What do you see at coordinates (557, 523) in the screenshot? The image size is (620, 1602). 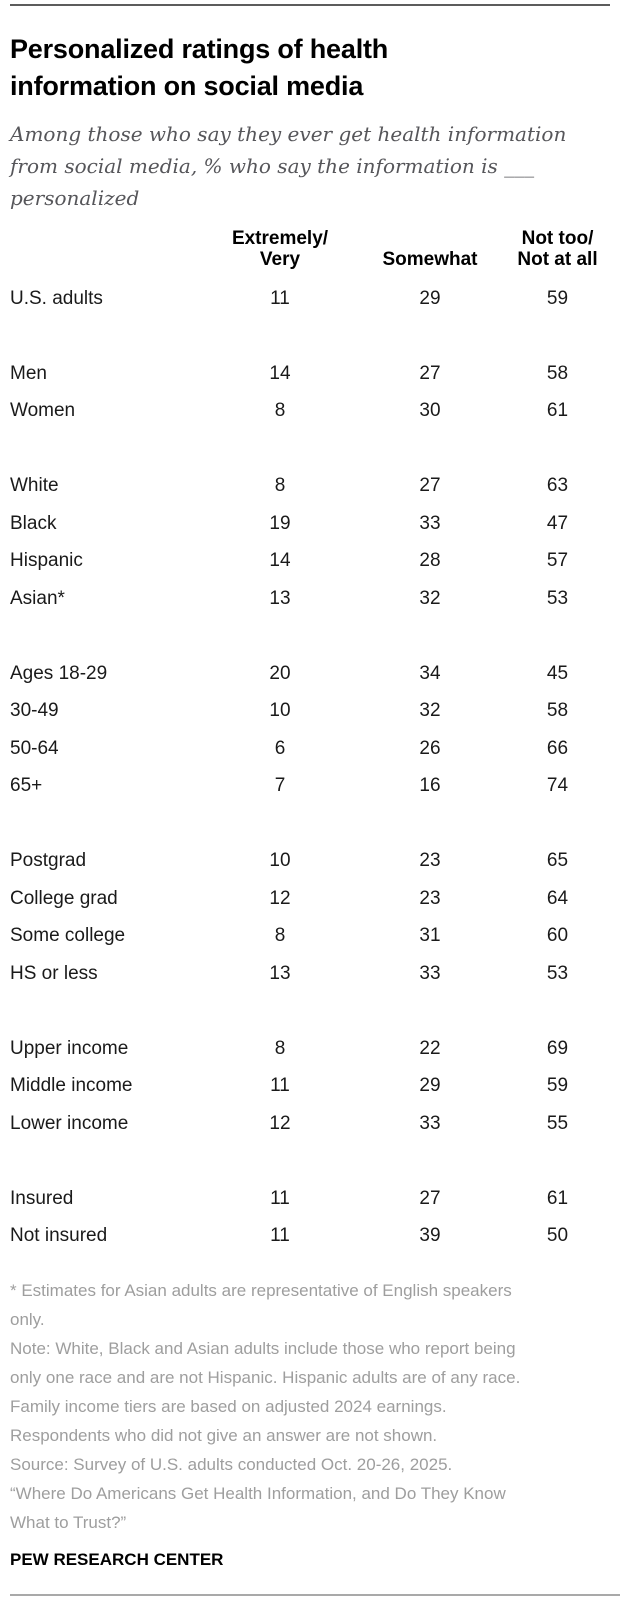 I see `row-value: 47` at bounding box center [557, 523].